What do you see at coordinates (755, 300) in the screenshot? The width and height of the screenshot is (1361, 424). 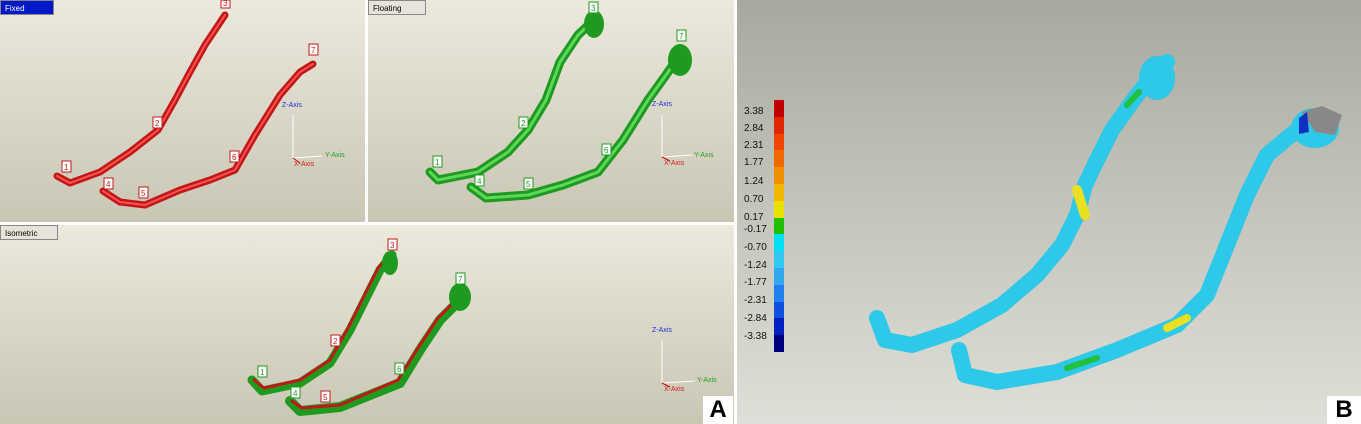 I see `colorbar-label-12: -2.31` at bounding box center [755, 300].